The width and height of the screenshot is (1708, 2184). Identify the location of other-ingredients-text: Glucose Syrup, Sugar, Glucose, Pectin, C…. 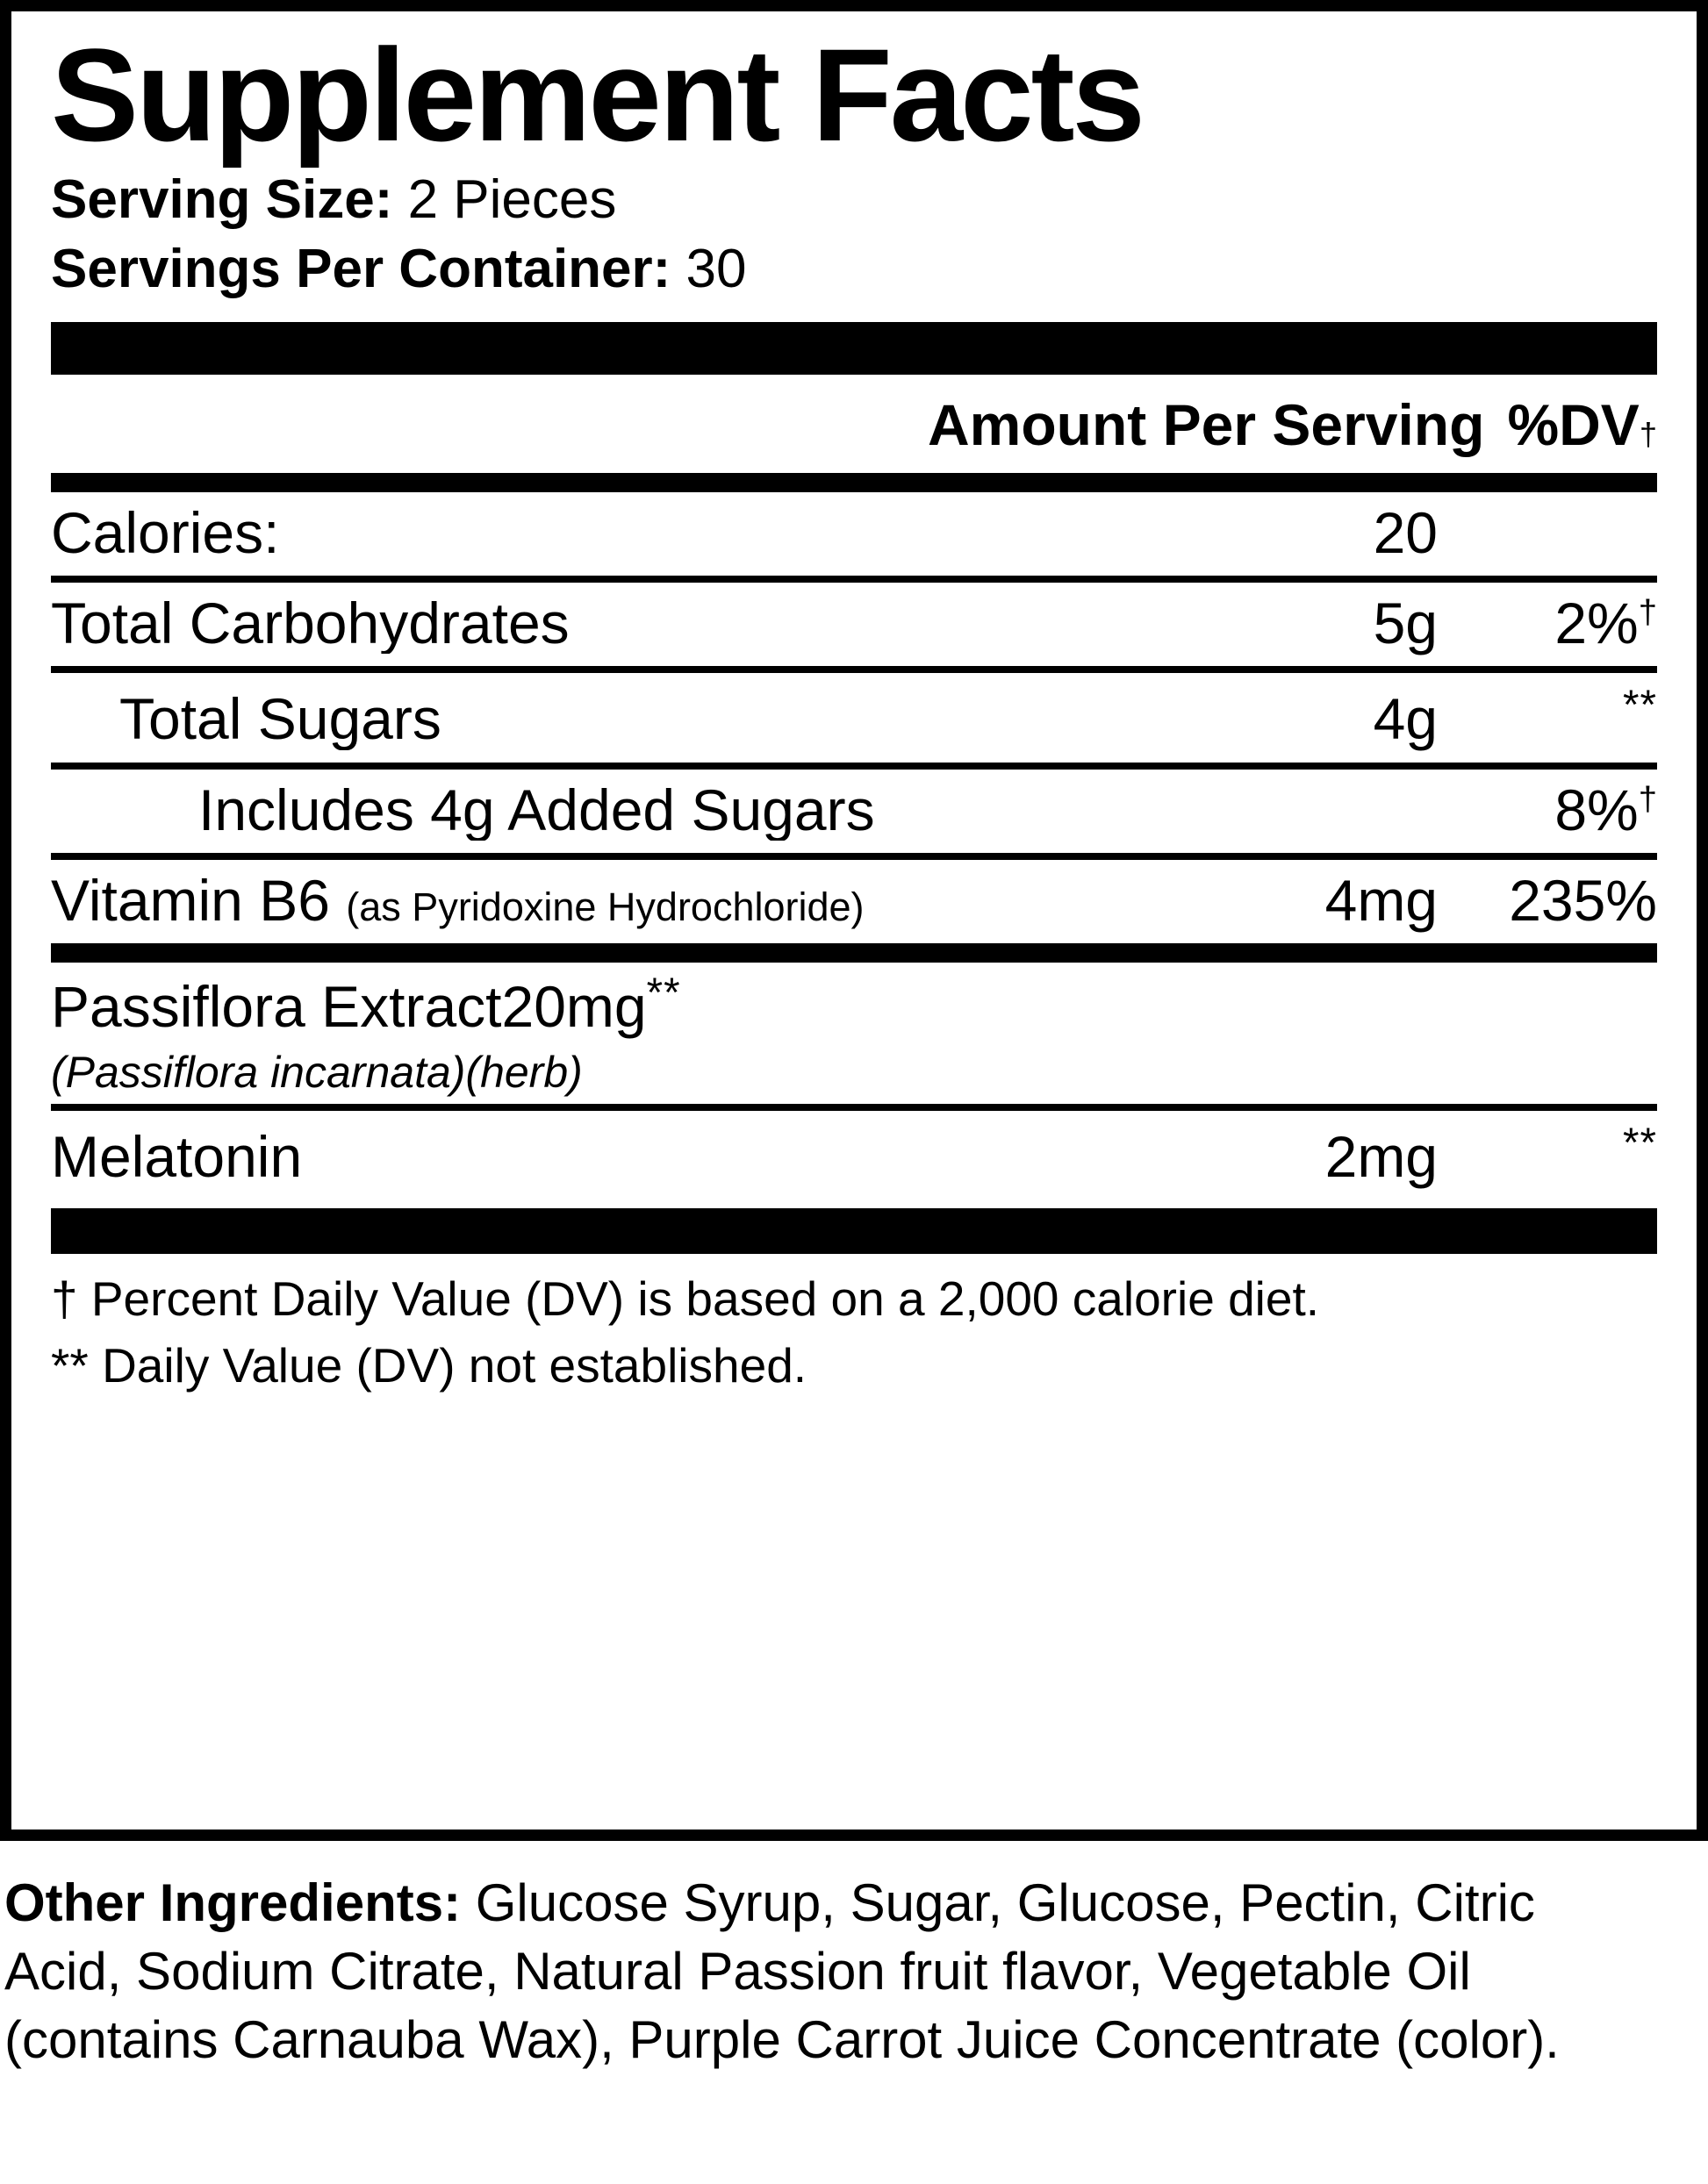
(782, 1971).